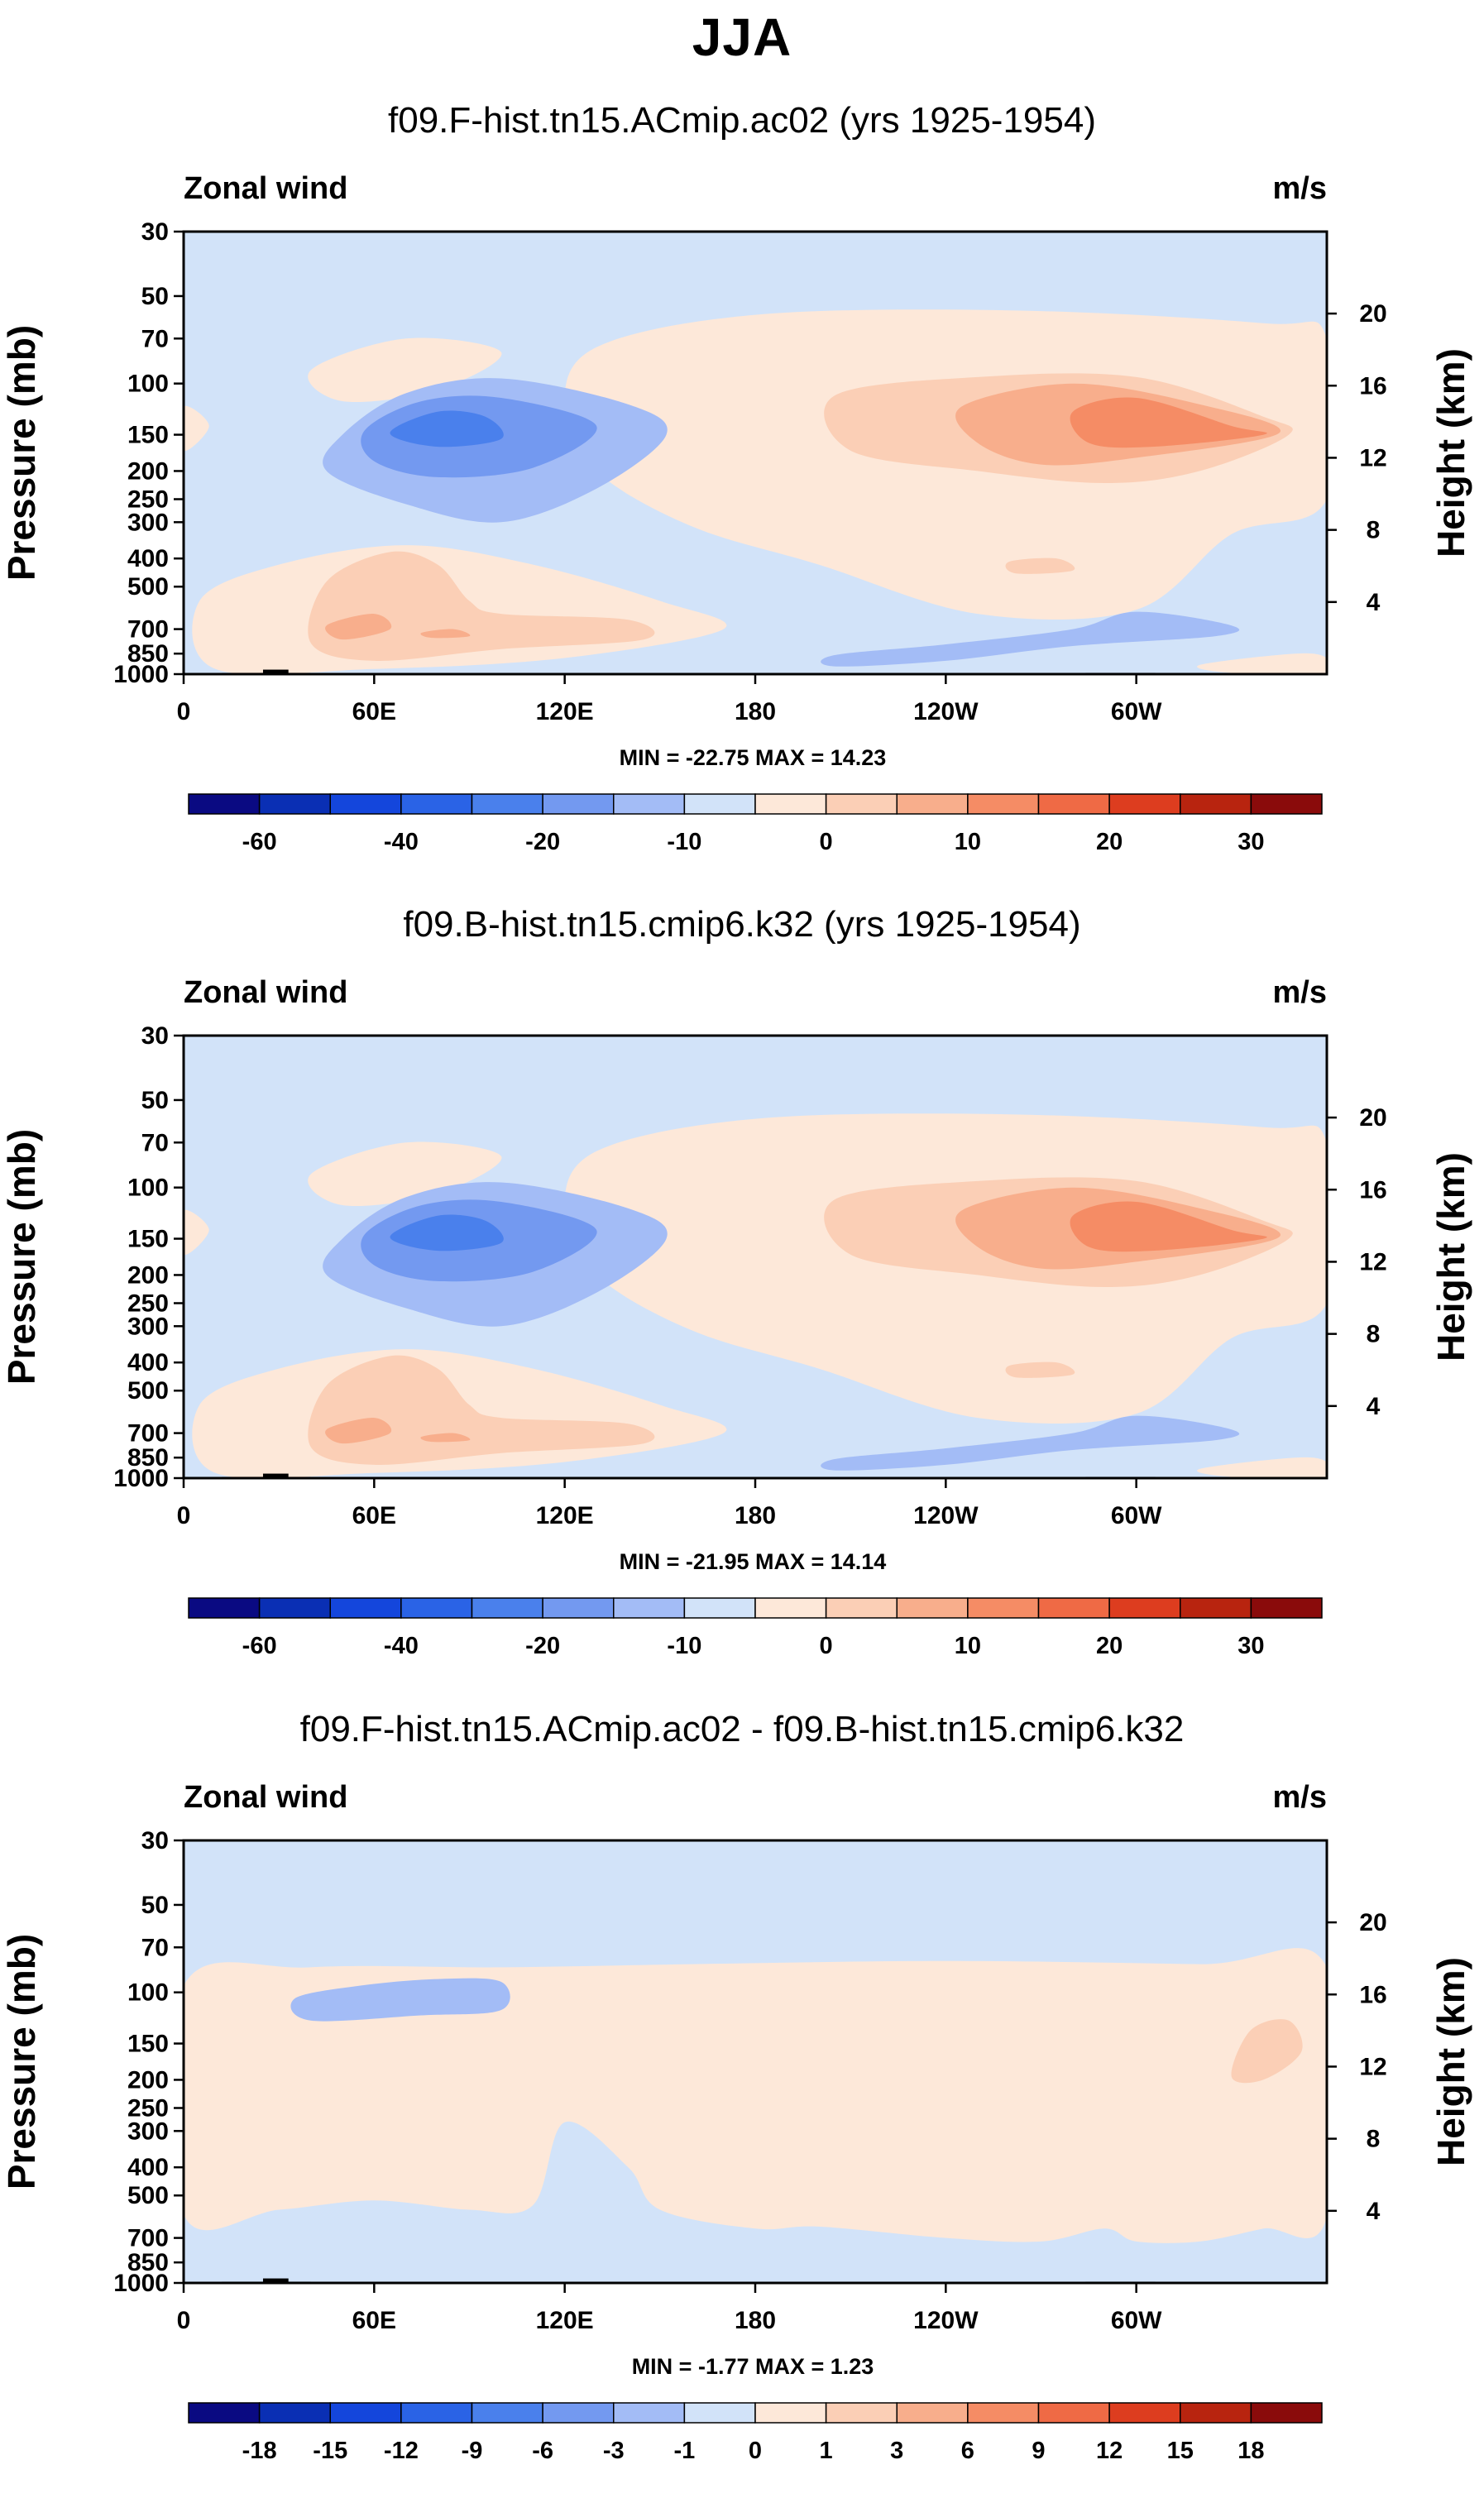 The width and height of the screenshot is (1484, 2498). Describe the element at coordinates (330, 2451) in the screenshot. I see `colorbar-label: -15` at that location.